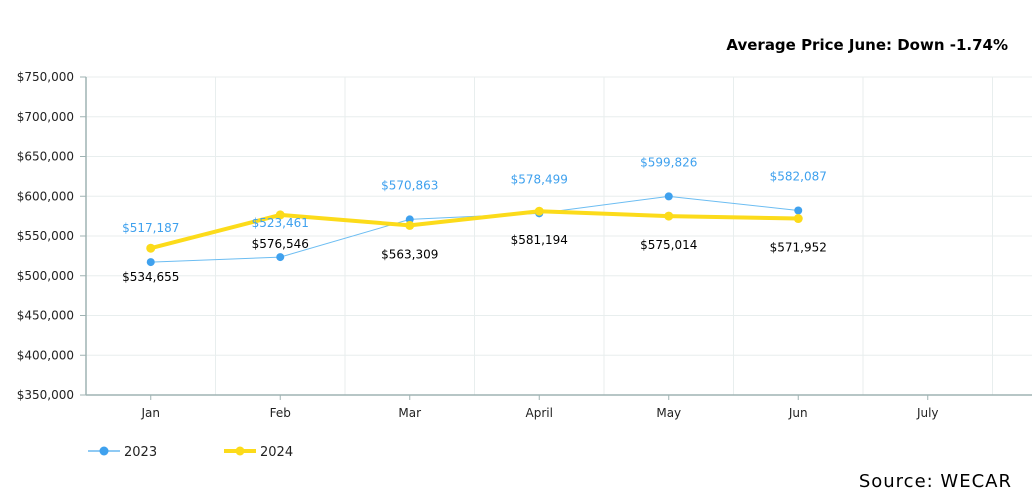  What do you see at coordinates (45, 157) in the screenshot?
I see `y-tick-label: $650,000` at bounding box center [45, 157].